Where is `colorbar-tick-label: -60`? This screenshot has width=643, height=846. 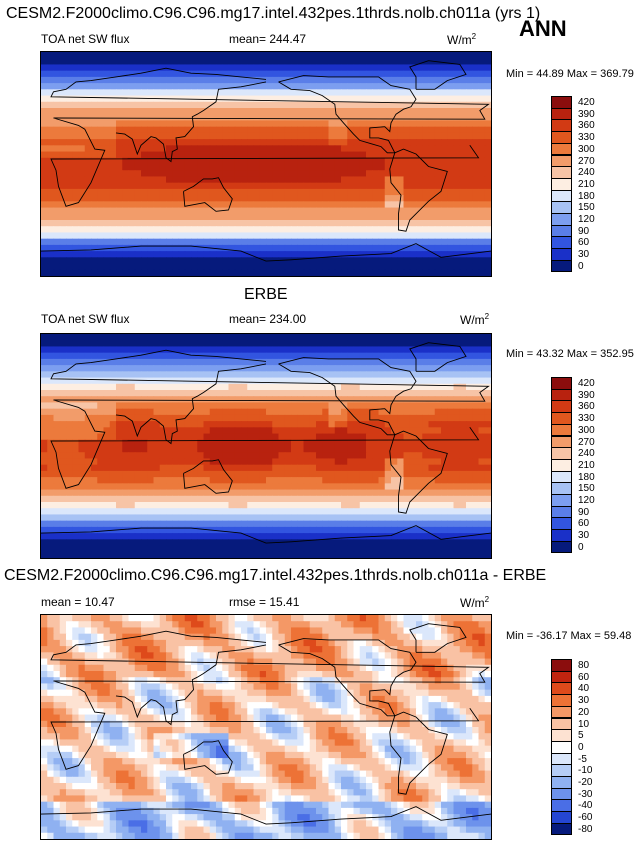 colorbar-tick-label: -60 is located at coordinates (585, 818).